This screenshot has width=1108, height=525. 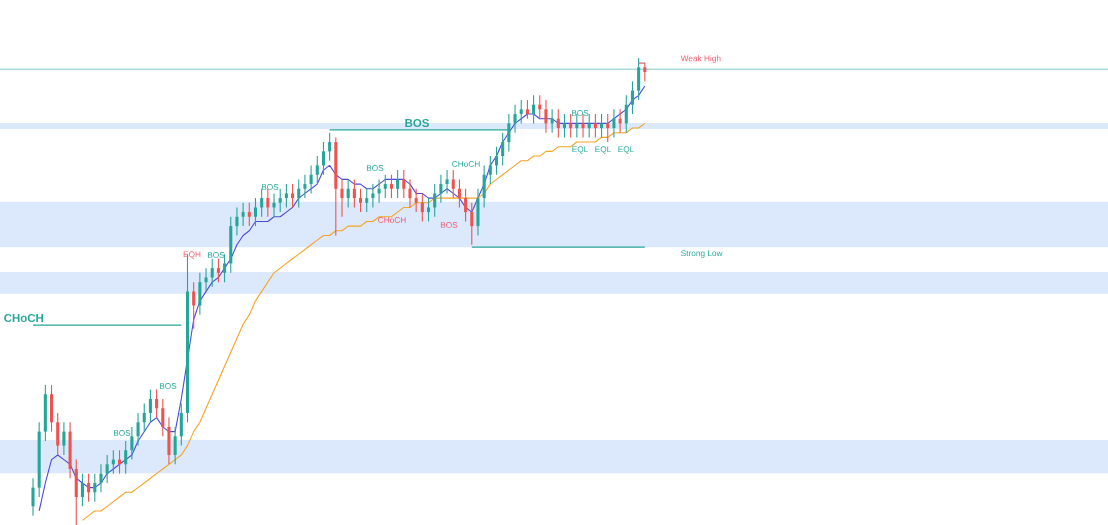 I want to click on annotation: EQH, so click(x=192, y=255).